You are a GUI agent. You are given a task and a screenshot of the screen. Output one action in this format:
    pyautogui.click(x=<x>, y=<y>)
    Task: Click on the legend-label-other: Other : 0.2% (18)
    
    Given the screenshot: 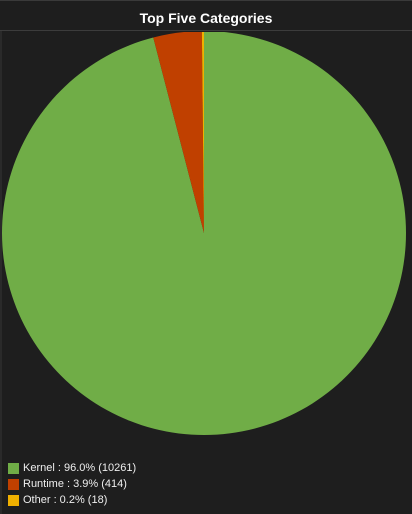 What is the action you would take?
    pyautogui.click(x=65, y=500)
    